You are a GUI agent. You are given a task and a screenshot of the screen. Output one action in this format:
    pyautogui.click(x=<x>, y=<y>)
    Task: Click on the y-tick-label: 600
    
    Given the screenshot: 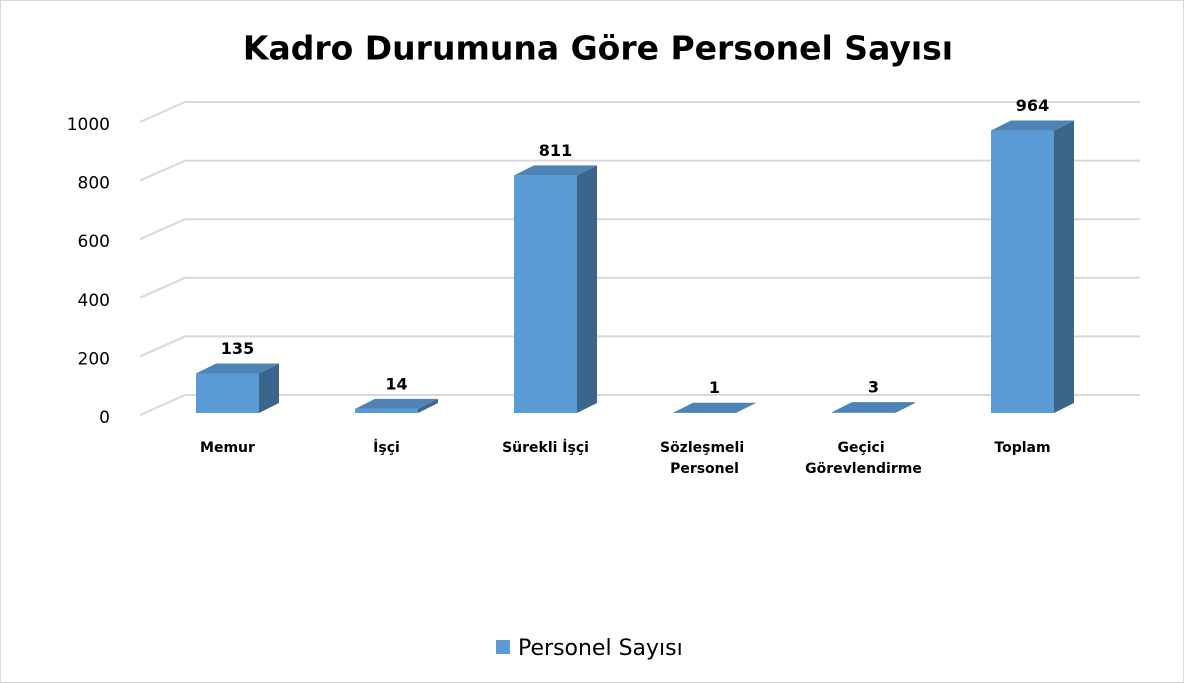 What is the action you would take?
    pyautogui.click(x=94, y=242)
    